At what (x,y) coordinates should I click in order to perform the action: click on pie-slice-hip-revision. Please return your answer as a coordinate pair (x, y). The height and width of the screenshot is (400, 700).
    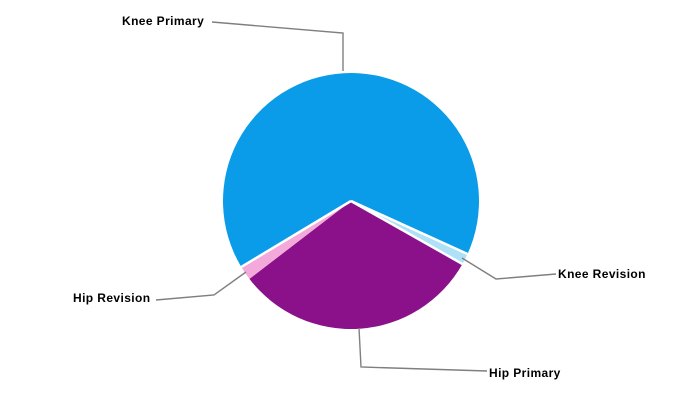
    Looking at the image, I should click on (296, 240).